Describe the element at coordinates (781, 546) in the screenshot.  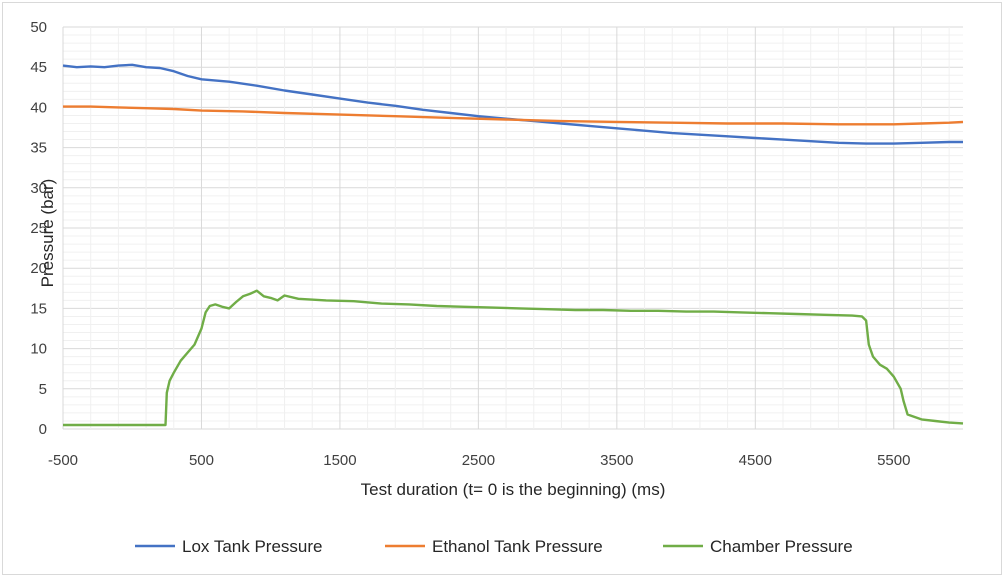
I see `legend-label: Chamber Pressure` at that location.